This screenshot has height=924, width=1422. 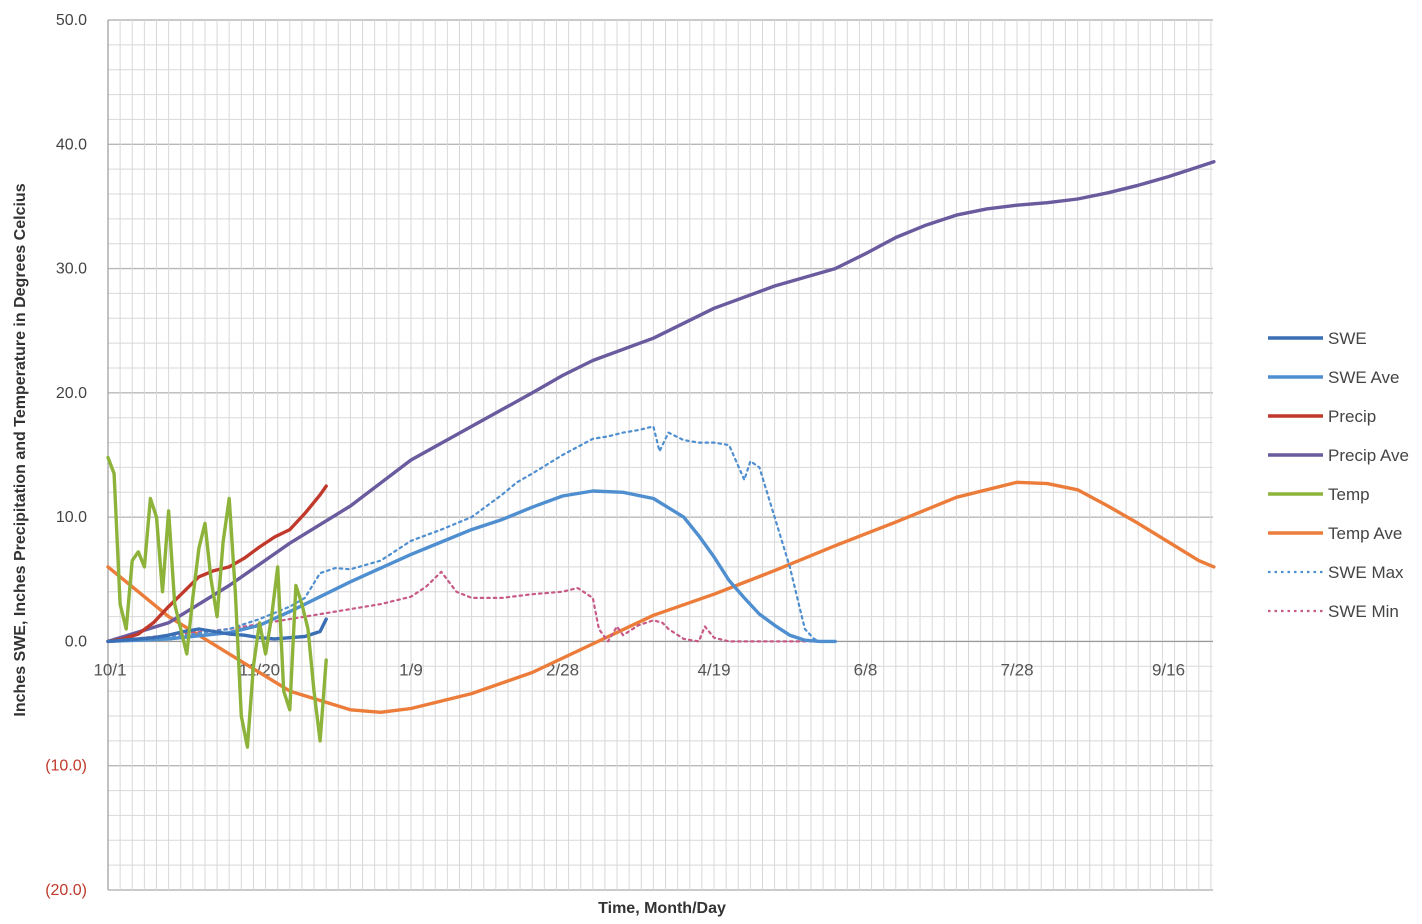 What do you see at coordinates (66, 766) in the screenshot?
I see `y-tick-label: (10.0)` at bounding box center [66, 766].